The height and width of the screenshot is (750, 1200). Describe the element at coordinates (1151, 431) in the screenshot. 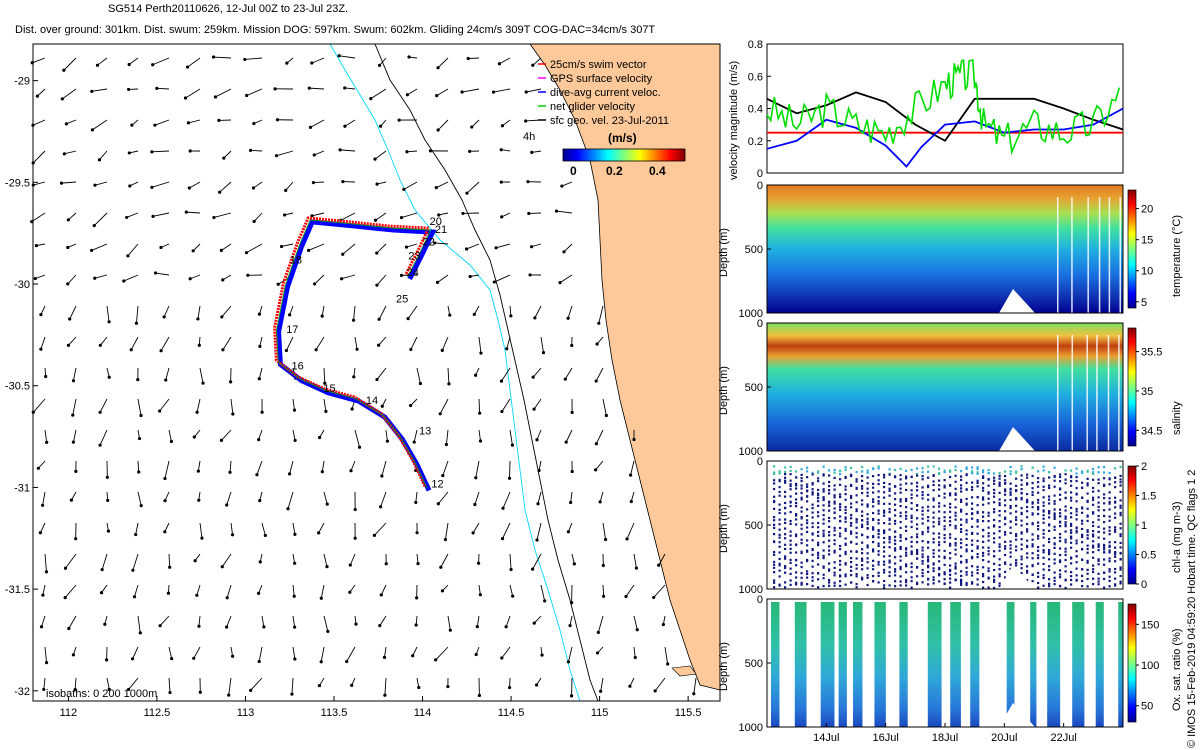

I see `cbar-tick: 34.5` at that location.